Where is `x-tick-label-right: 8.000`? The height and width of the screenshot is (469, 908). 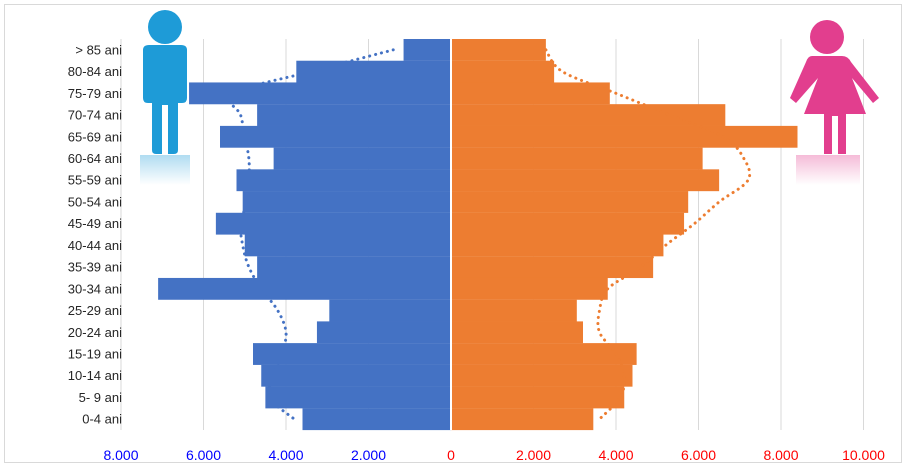 x-tick-label-right: 8.000 is located at coordinates (780, 455).